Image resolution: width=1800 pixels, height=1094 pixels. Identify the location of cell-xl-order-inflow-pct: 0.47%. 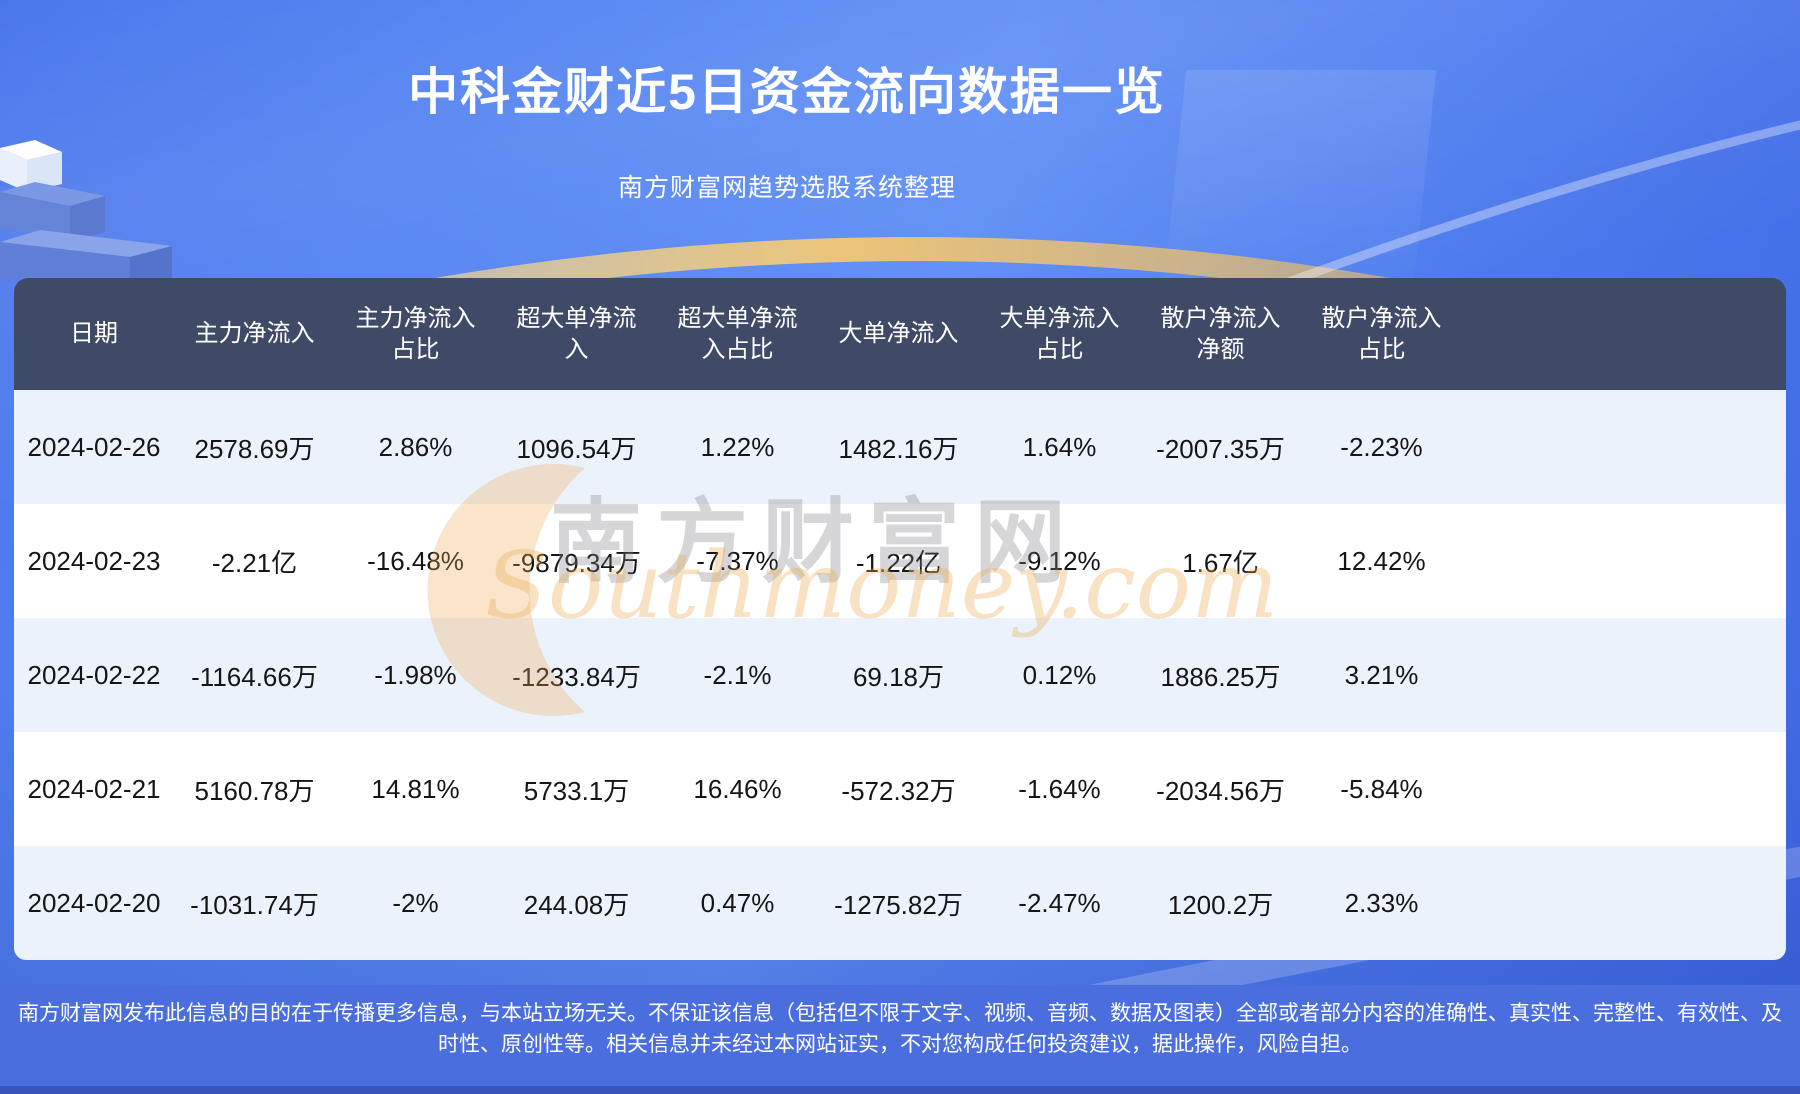
(737, 903).